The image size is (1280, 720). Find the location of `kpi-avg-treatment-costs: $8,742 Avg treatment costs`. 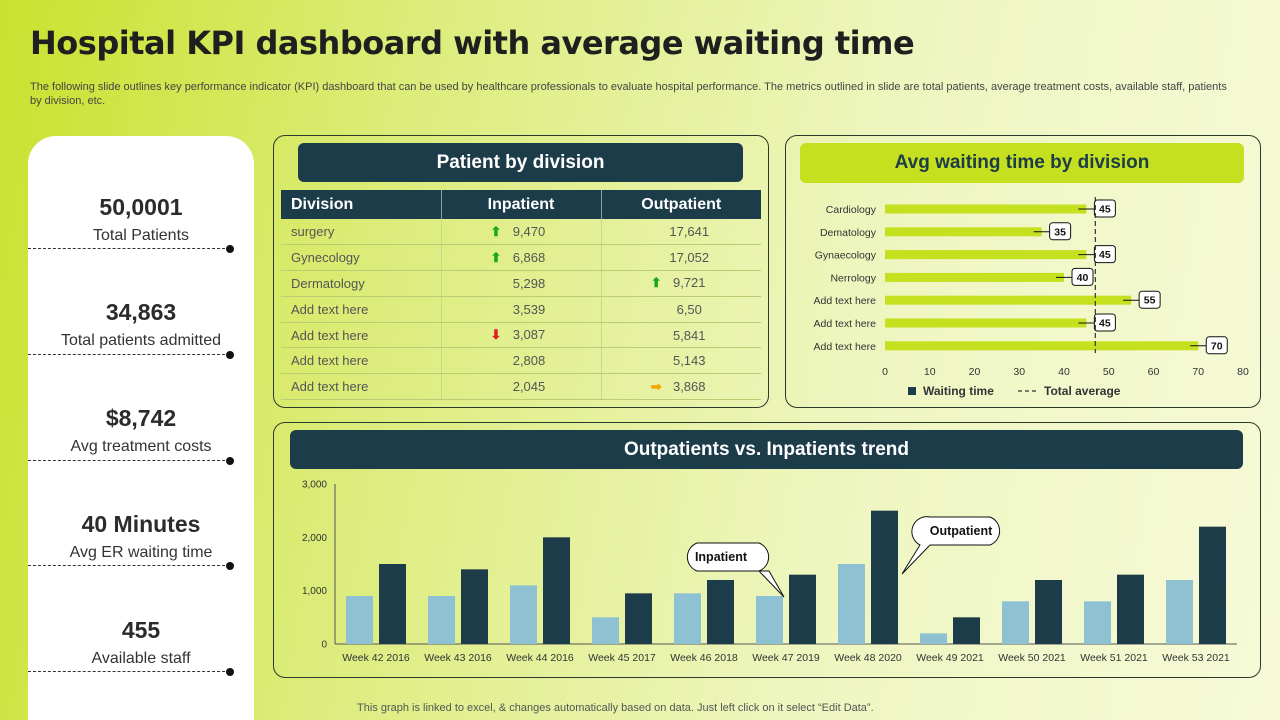

kpi-avg-treatment-costs: $8,742 Avg treatment costs is located at coordinates (141, 430).